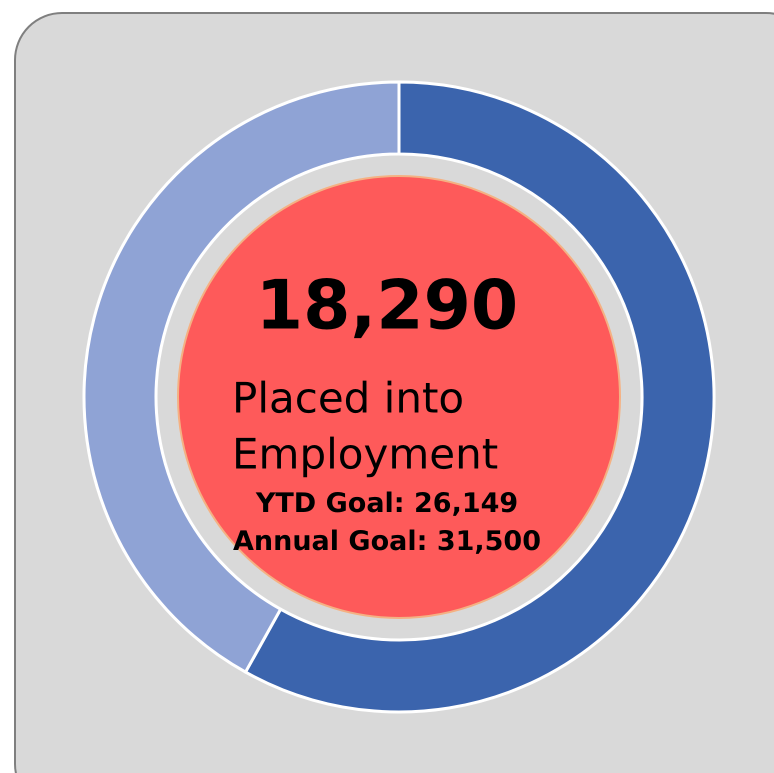 Image resolution: width=774 pixels, height=773 pixels. Describe the element at coordinates (386, 503) in the screenshot. I see `text: YTD Goal: 26,149` at that location.